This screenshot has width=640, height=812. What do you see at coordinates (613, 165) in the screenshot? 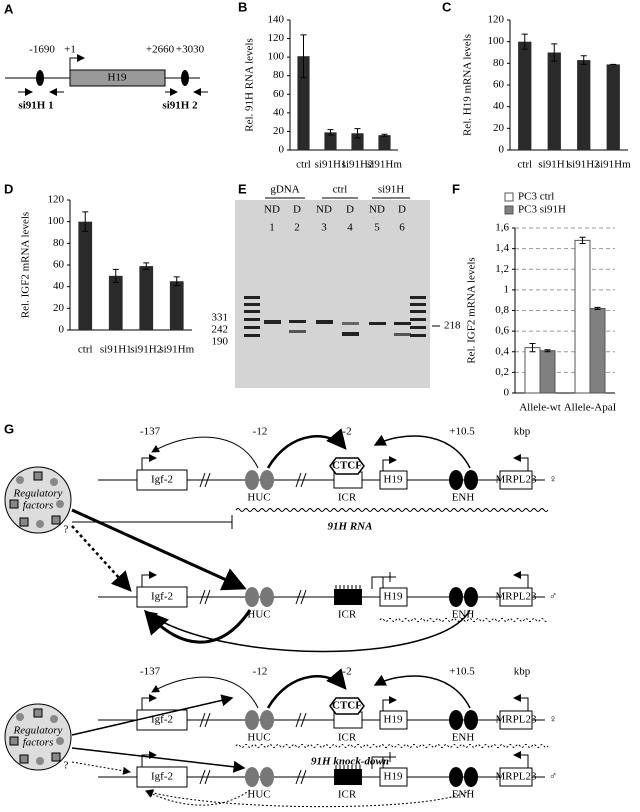
I see `x-tick-label: si91Hm` at bounding box center [613, 165].